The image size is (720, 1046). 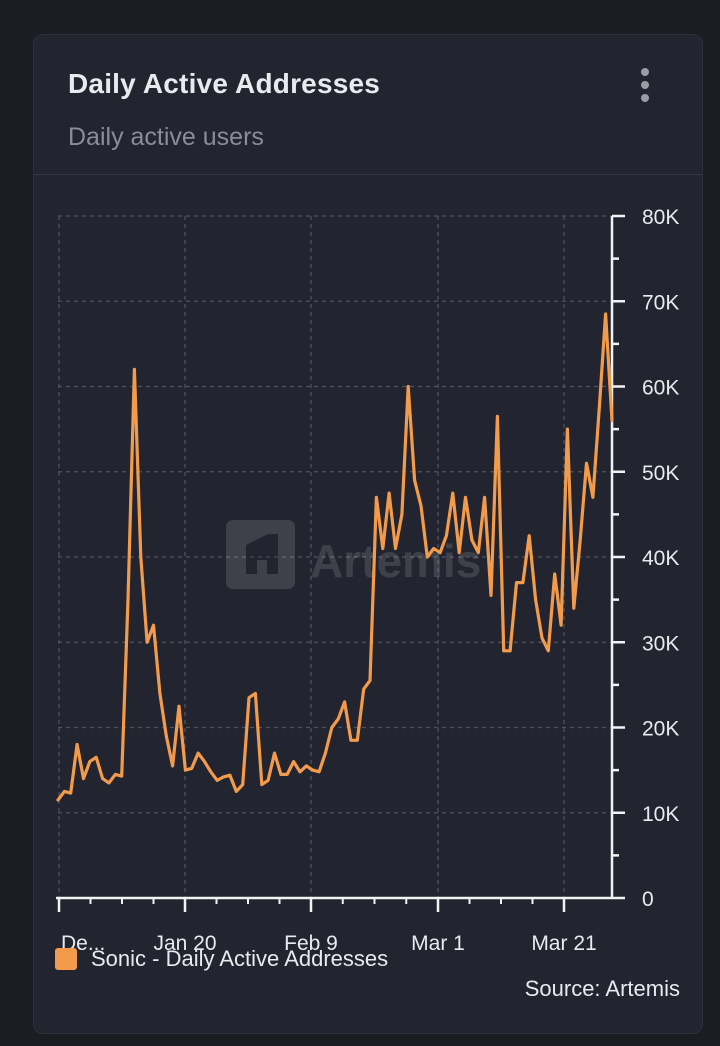 I want to click on x-tick-label: Mar 21, so click(x=563, y=943).